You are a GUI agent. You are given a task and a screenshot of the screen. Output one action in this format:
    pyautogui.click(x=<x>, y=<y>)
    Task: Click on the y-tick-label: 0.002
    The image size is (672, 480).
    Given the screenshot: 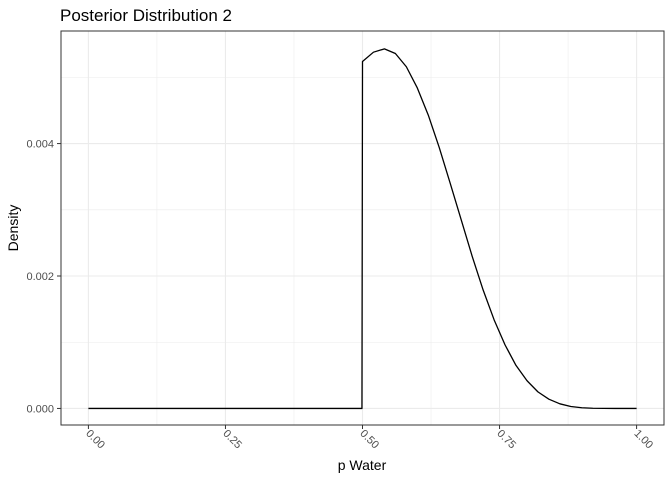 What is the action you would take?
    pyautogui.click(x=40, y=277)
    